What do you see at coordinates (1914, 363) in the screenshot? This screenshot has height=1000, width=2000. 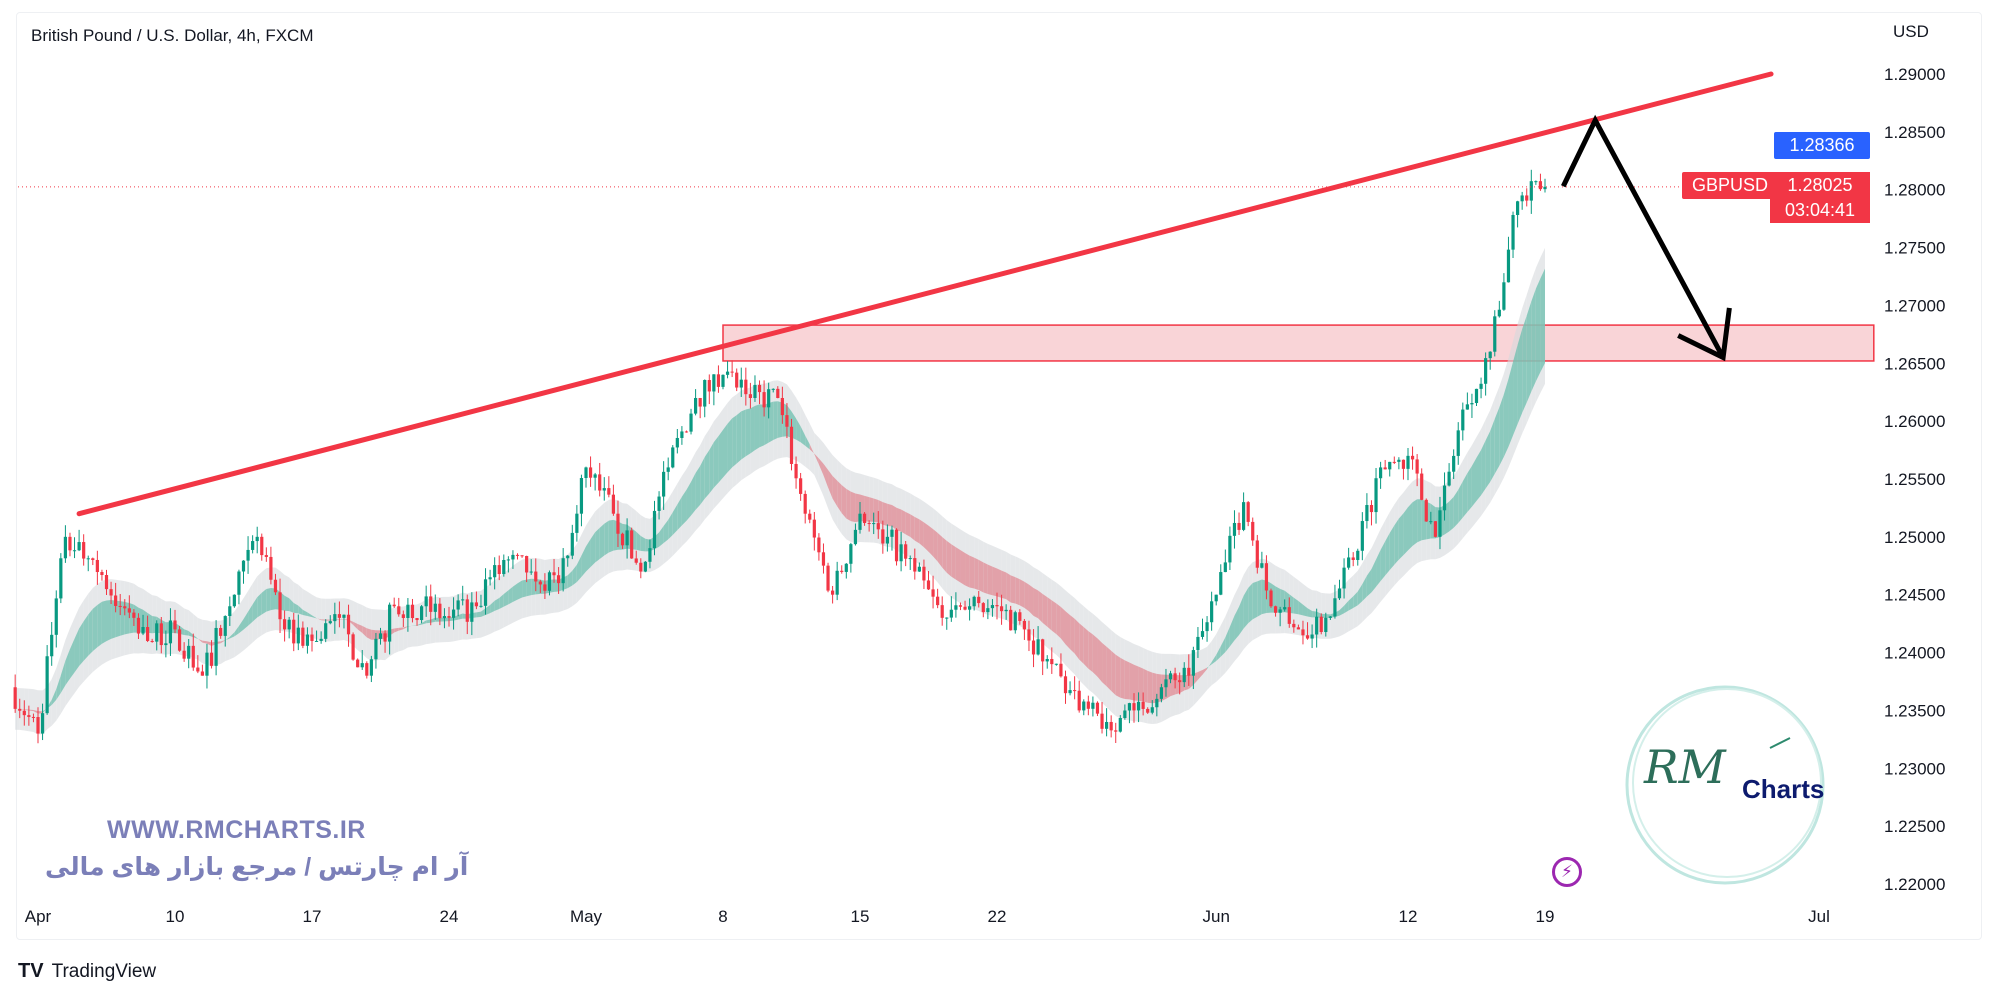 I see `price-tick: 1.26500` at bounding box center [1914, 363].